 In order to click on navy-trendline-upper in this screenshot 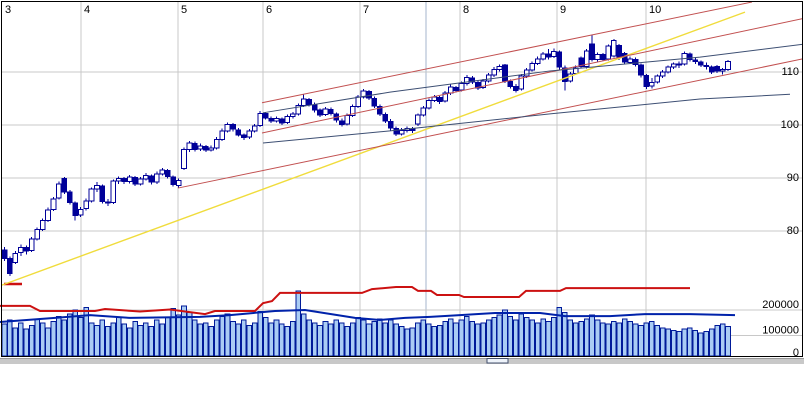, I will do `click(532, 78)`.